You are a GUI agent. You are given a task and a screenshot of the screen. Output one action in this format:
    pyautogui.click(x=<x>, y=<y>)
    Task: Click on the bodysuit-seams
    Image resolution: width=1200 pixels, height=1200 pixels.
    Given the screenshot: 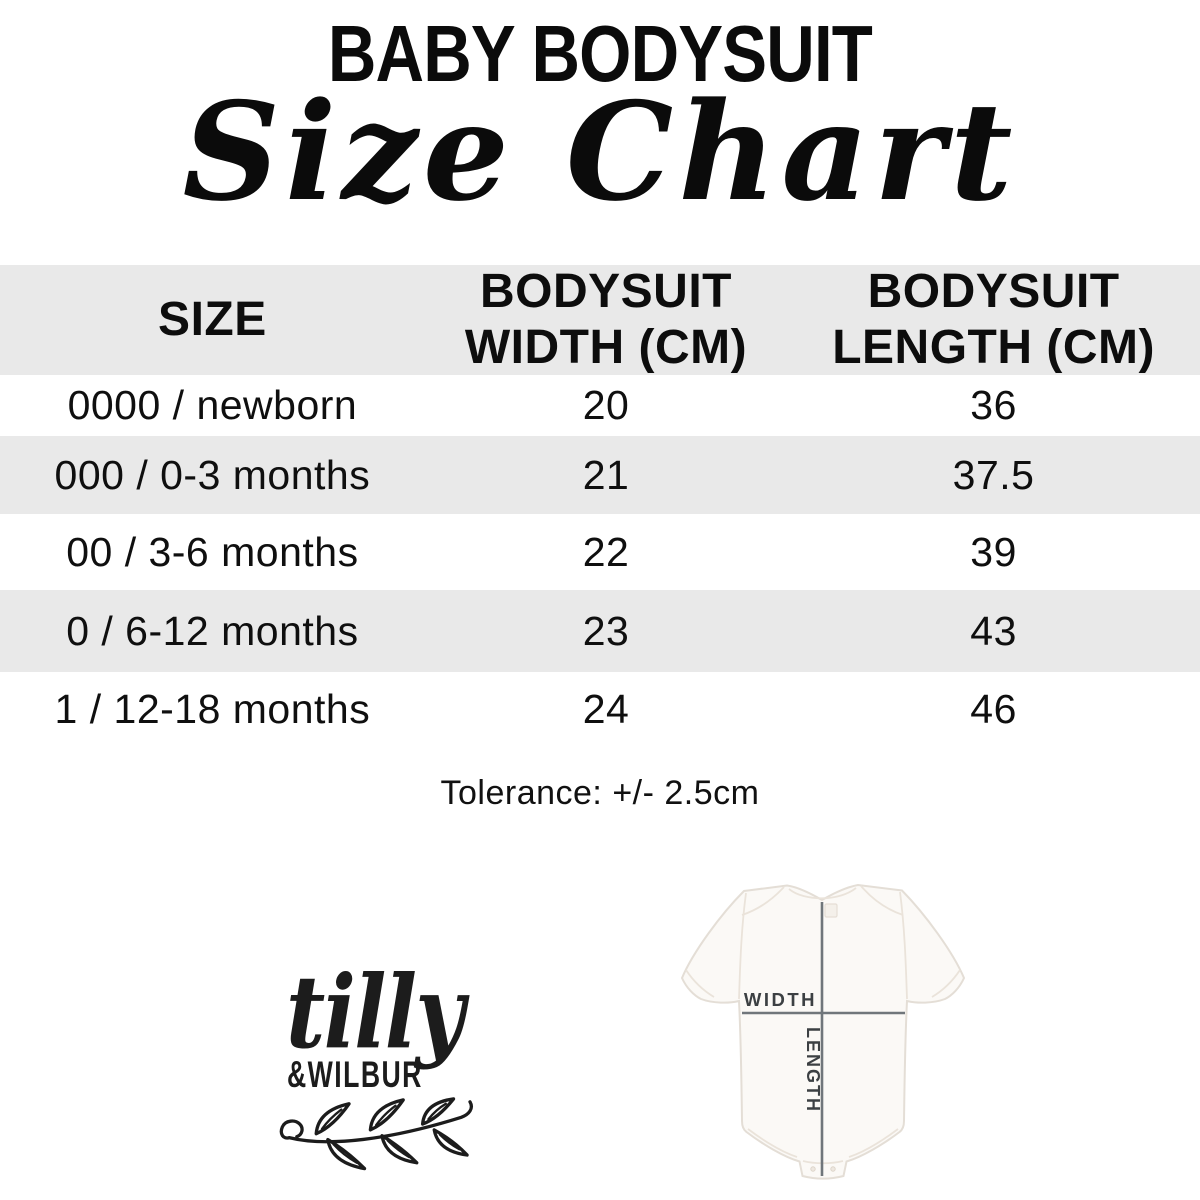 What is the action you would take?
    pyautogui.click(x=823, y=1025)
    